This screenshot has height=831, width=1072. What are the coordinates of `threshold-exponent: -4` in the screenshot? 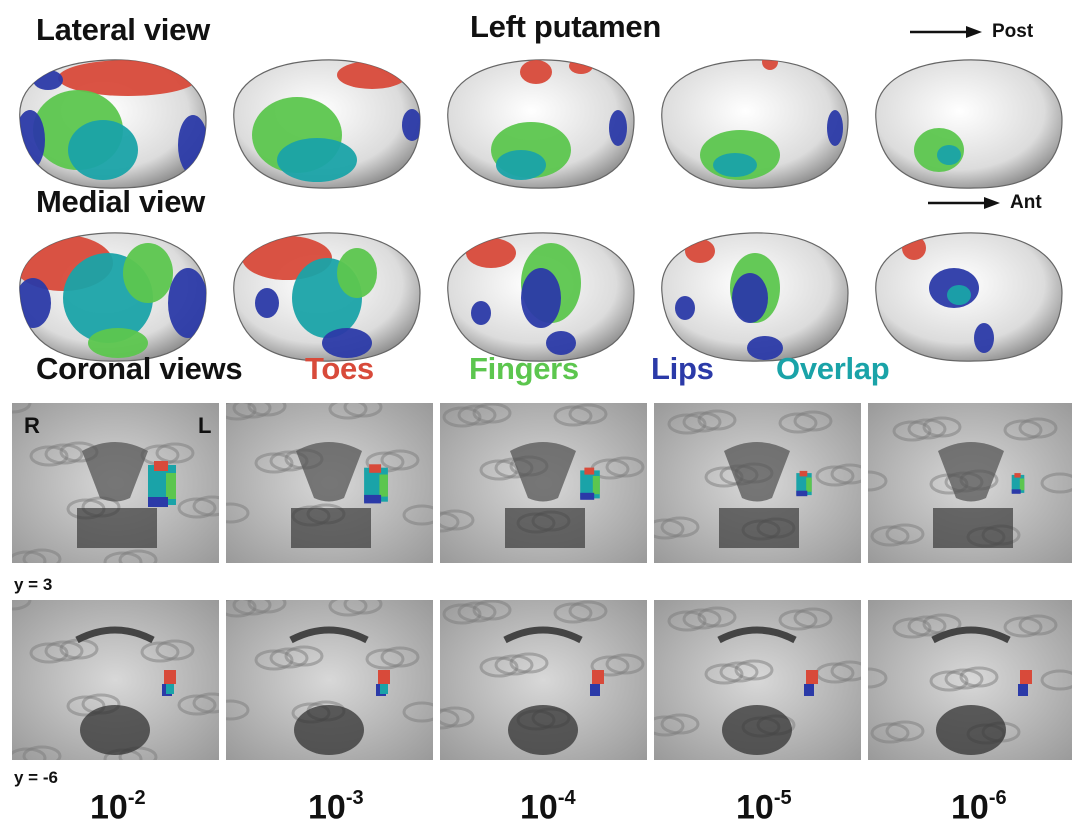 It's located at (566, 798).